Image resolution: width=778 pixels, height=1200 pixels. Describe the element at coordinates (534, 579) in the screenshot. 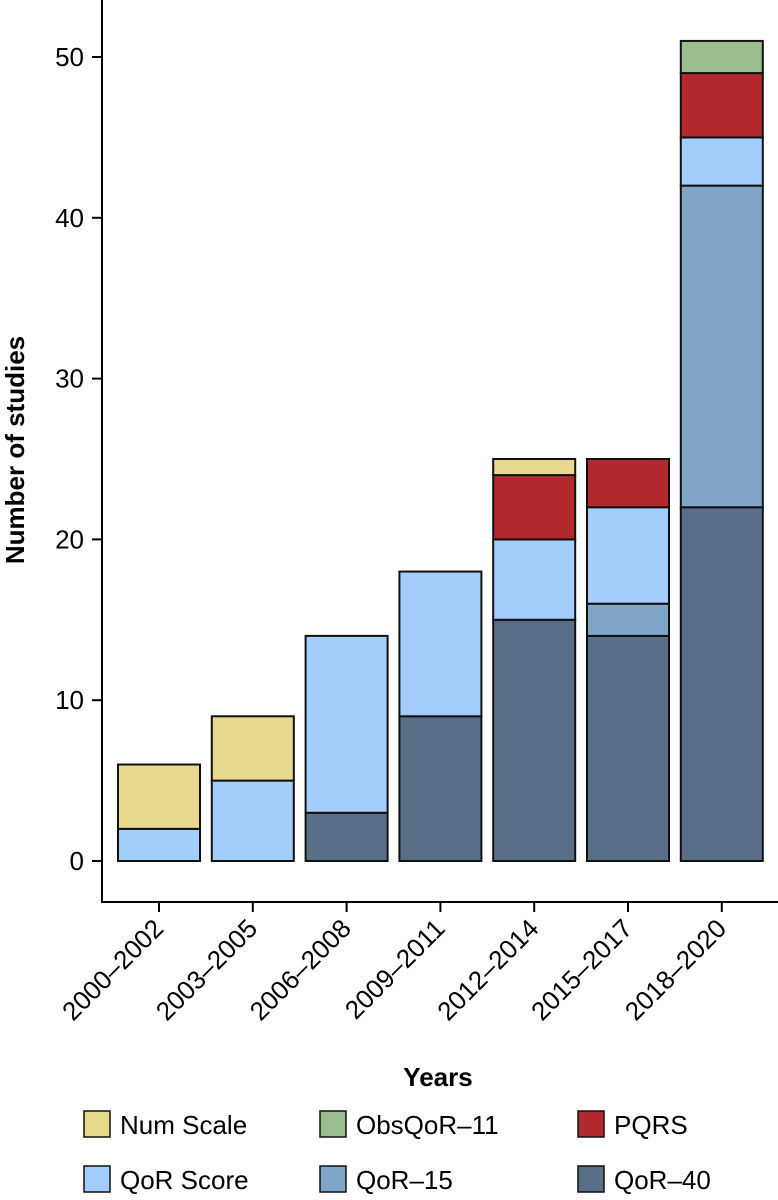

I see `bar-segment-qor-score-2012-2014` at that location.